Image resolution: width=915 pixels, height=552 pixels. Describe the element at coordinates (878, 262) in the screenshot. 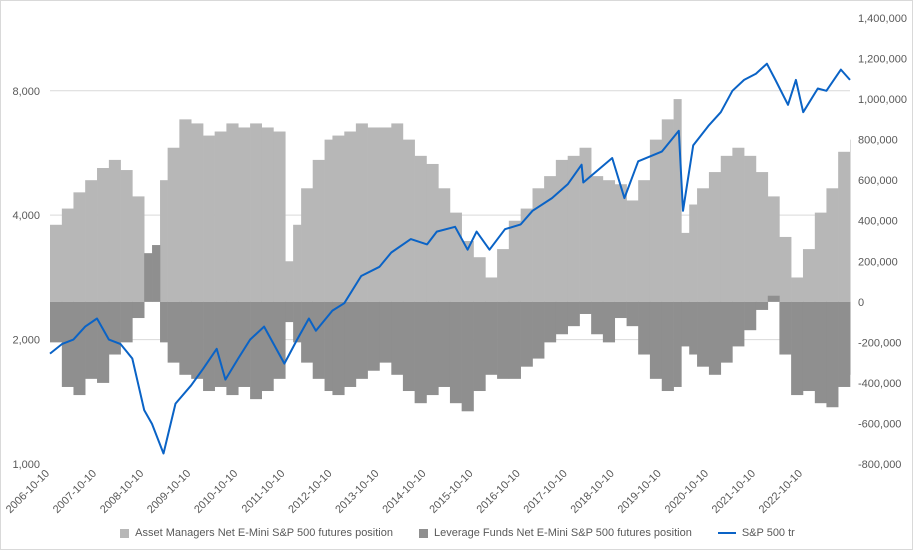

I see `y-right-tick-label: 200,000` at that location.